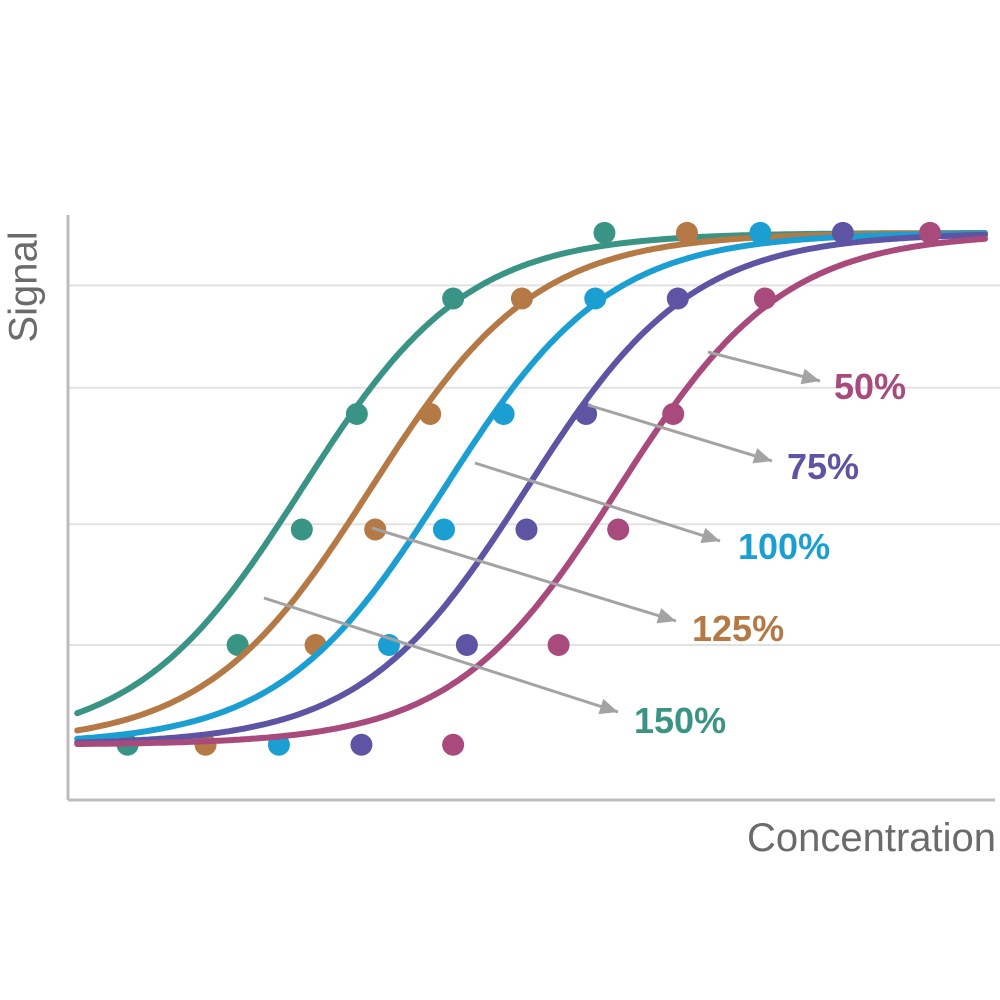 The width and height of the screenshot is (1000, 1000). What do you see at coordinates (823, 466) in the screenshot?
I see `series-label-75: 75%` at bounding box center [823, 466].